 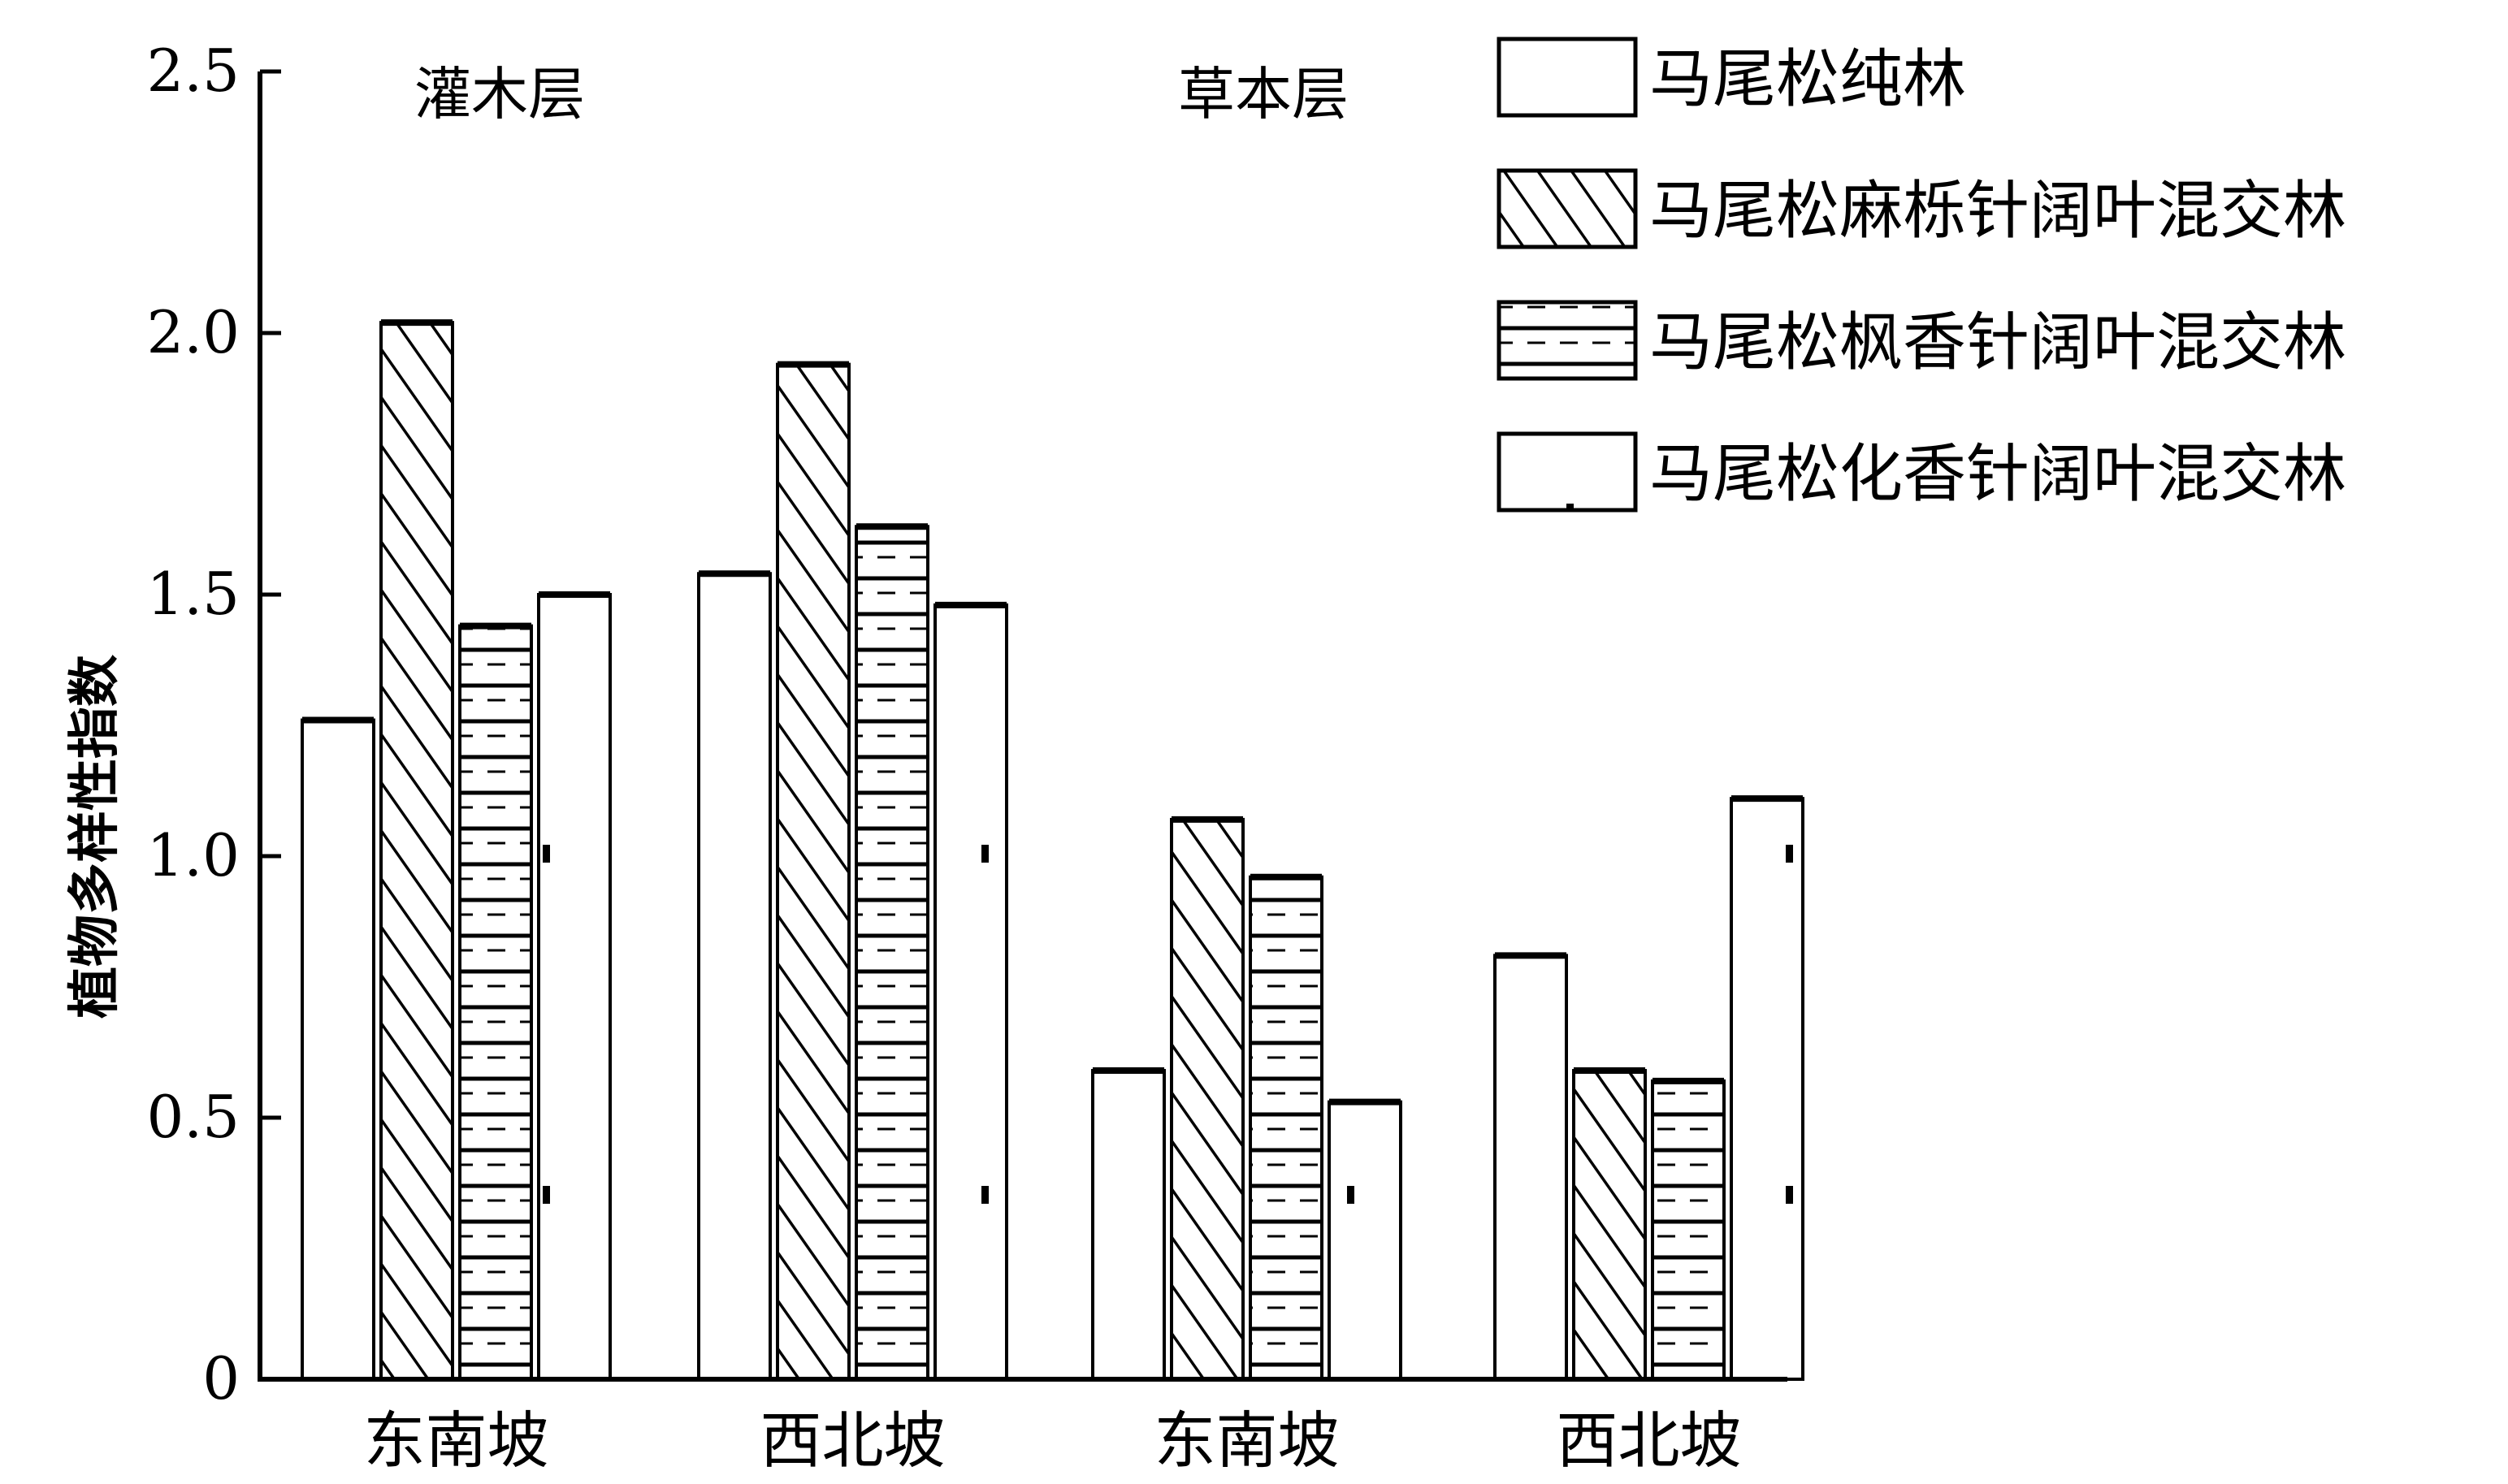 What do you see at coordinates (193, 332) in the screenshot?
I see `y-tick-label: 2.0` at bounding box center [193, 332].